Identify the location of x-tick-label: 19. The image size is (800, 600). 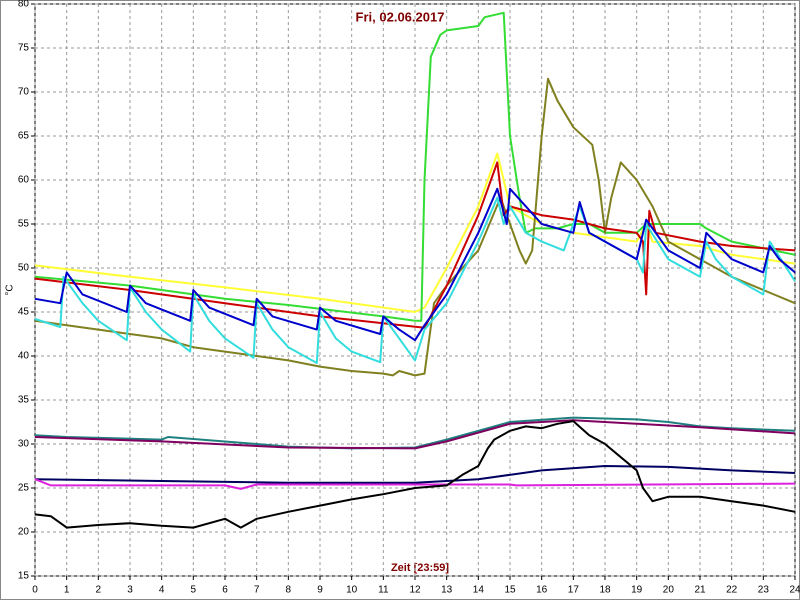
(637, 590).